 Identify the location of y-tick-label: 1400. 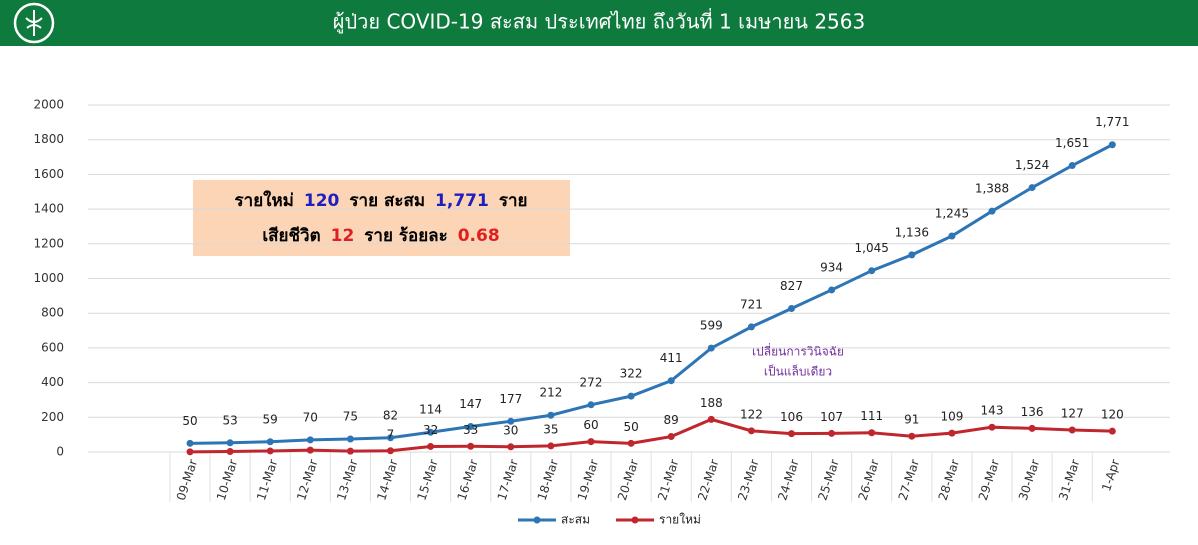
(48, 209).